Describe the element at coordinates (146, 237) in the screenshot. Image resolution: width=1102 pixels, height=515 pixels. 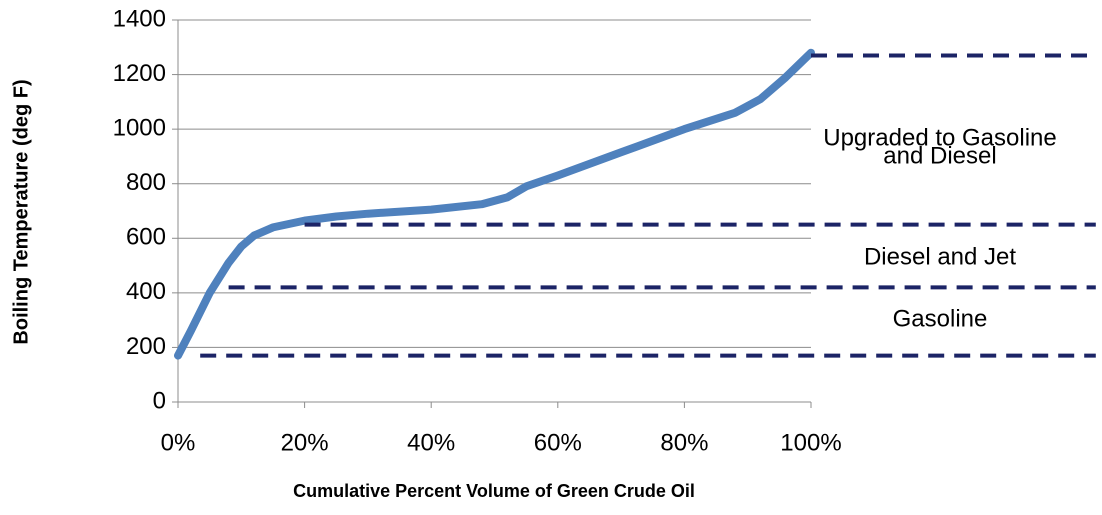
I see `y-tick-label: 600` at that location.